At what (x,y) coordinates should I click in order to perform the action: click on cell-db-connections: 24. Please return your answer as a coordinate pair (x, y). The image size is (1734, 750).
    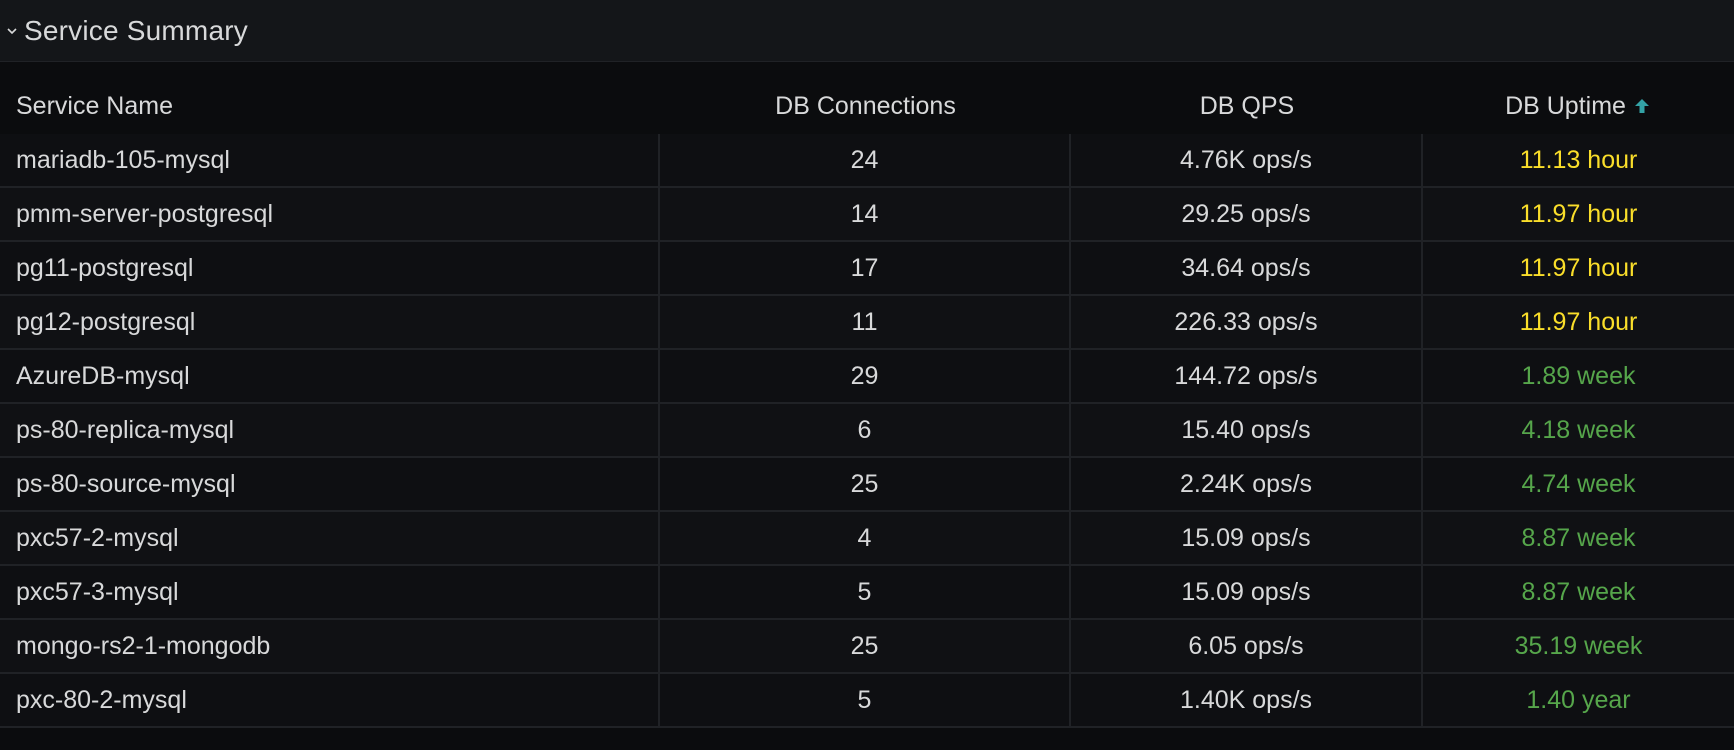
    Looking at the image, I should click on (865, 160).